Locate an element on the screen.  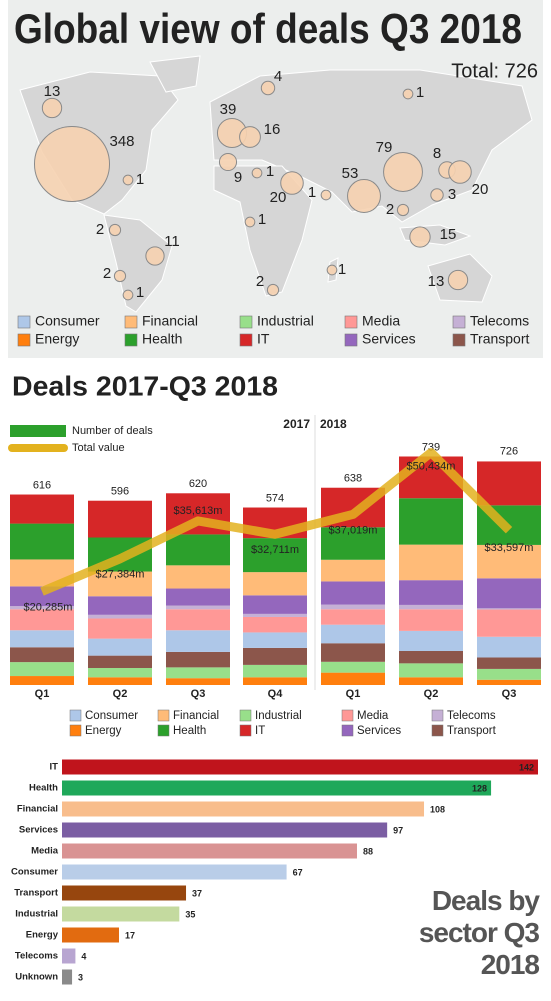
bubble-label: 15 is located at coordinates (448, 234).